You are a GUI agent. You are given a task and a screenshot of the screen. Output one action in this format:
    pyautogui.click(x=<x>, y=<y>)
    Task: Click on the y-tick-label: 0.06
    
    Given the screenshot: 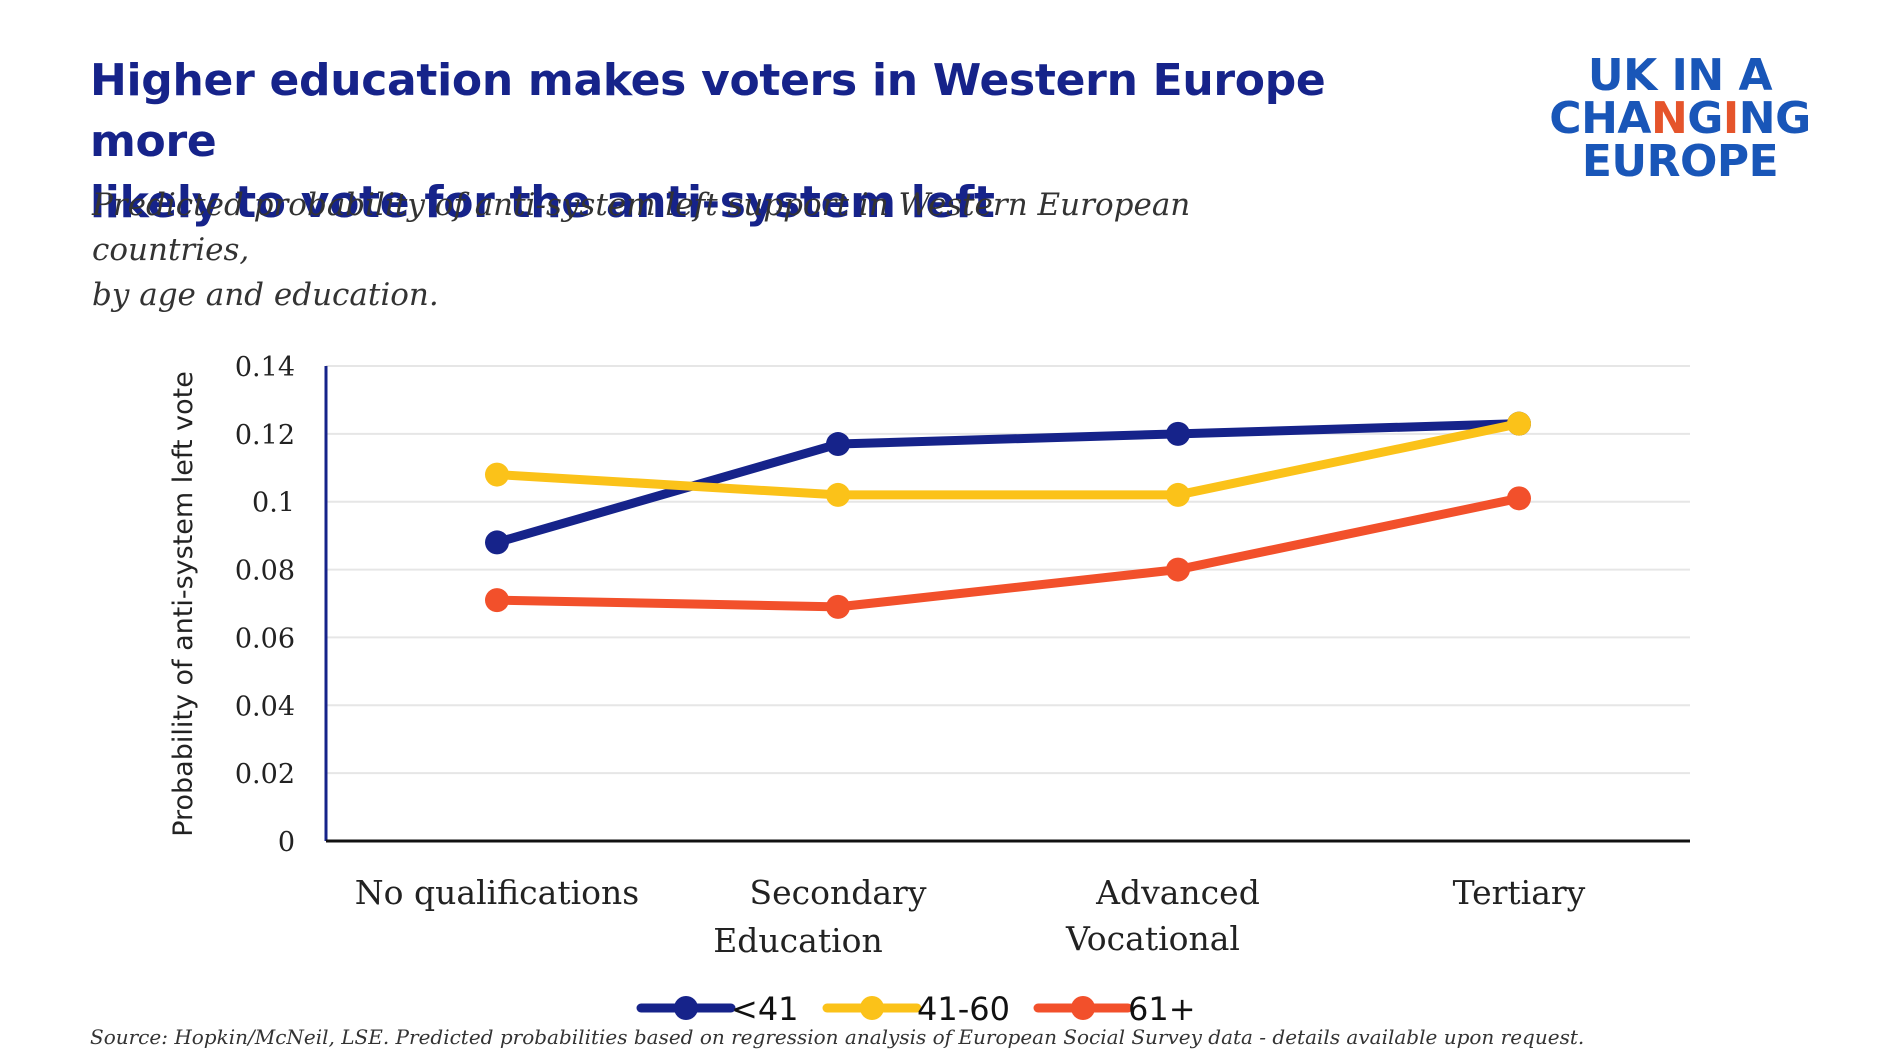 What is the action you would take?
    pyautogui.click(x=265, y=638)
    